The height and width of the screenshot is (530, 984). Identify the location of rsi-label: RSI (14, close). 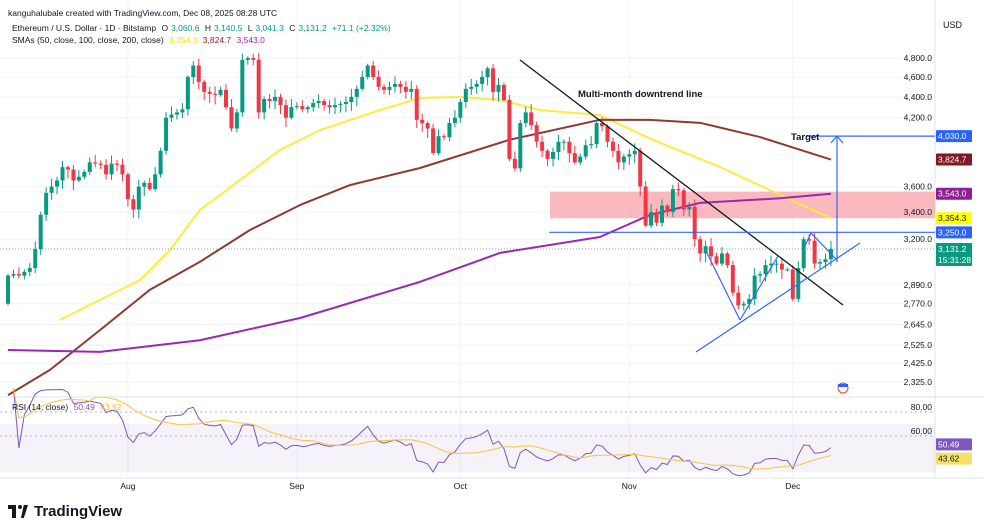
(40, 407).